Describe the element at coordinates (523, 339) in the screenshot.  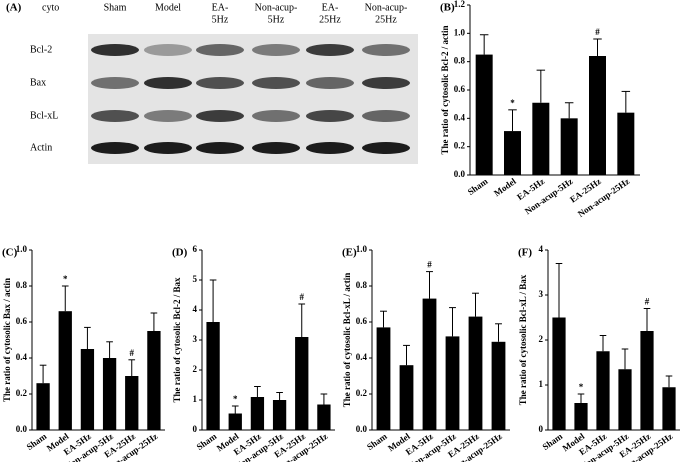
I see `y-axis-label: The ratio of cytosolic Bcl-xL / Bax` at that location.